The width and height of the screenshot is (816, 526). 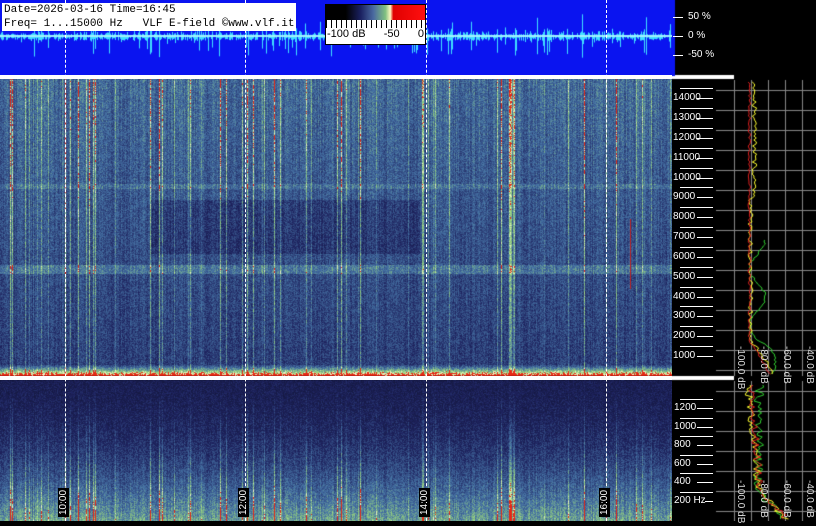 I want to click on freq-label: 9000, so click(x=684, y=197).